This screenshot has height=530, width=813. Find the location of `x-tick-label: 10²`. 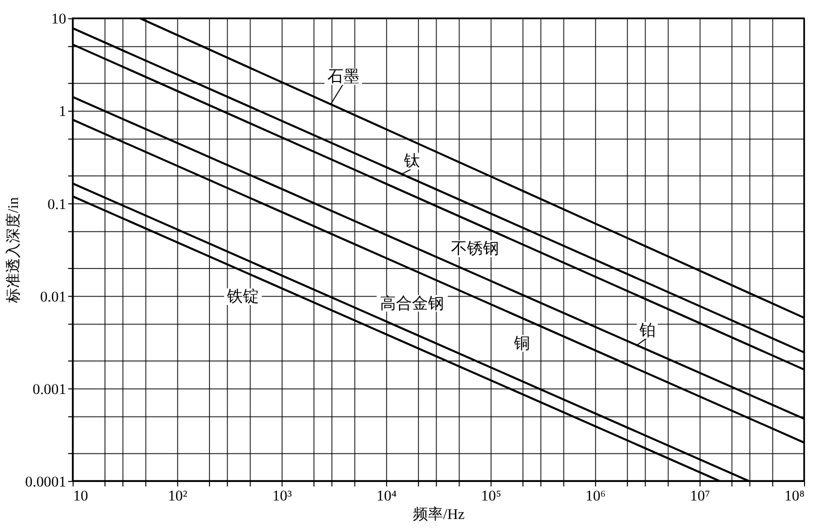

x-tick-label: 10² is located at coordinates (178, 496).